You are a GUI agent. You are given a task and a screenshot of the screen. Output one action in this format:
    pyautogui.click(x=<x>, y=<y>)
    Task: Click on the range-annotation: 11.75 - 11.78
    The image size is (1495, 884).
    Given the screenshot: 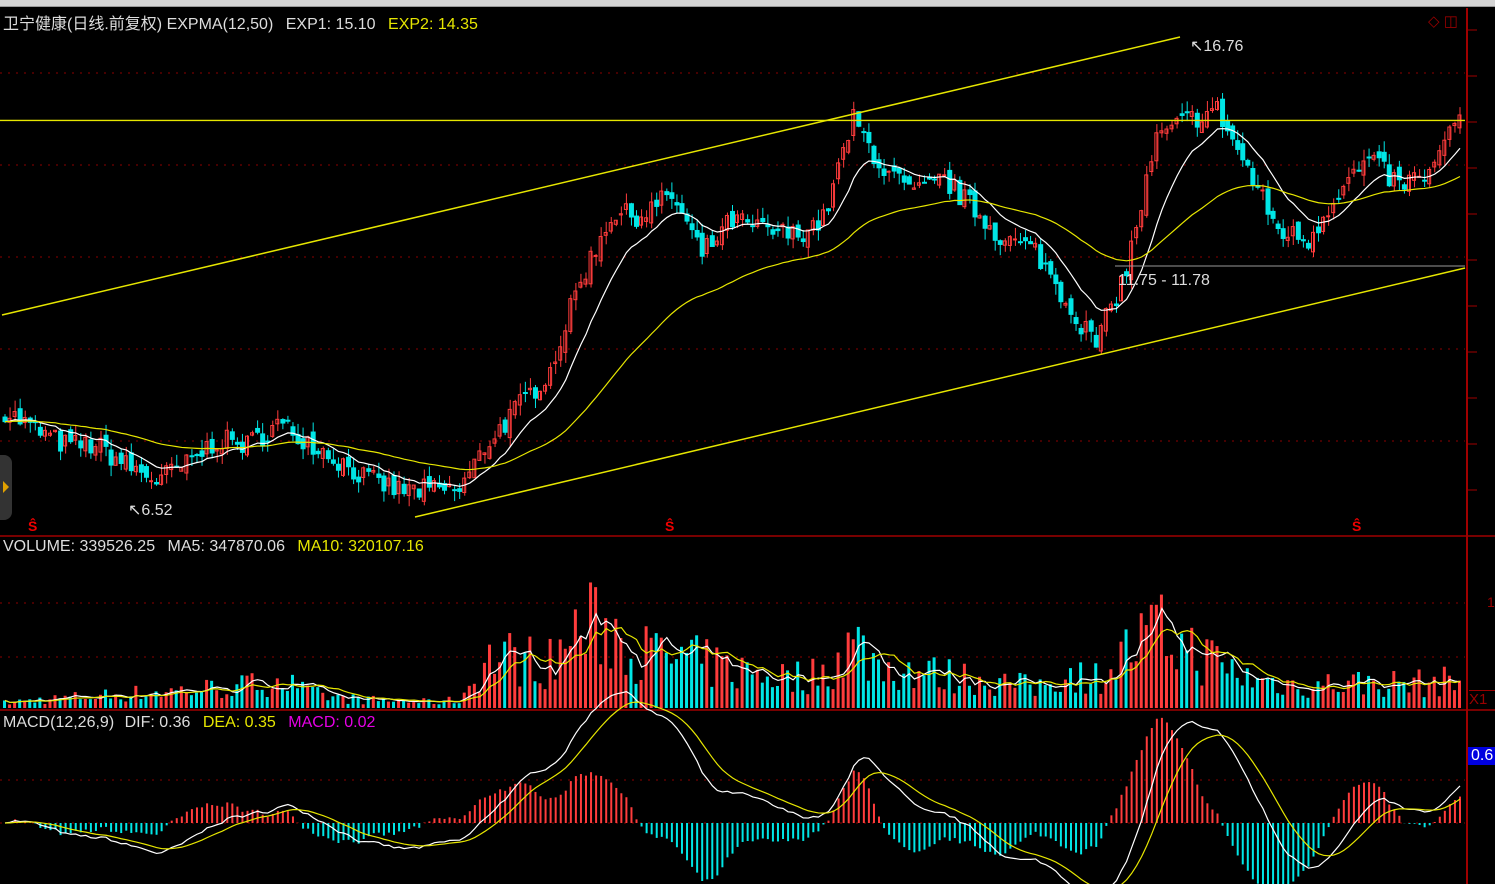 What is the action you would take?
    pyautogui.click(x=1164, y=280)
    